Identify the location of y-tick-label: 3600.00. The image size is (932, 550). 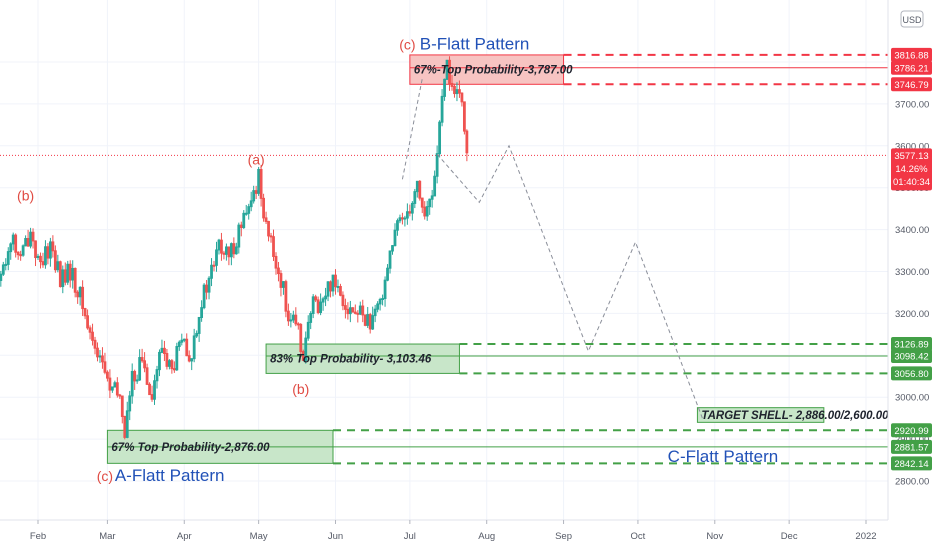
(912, 146).